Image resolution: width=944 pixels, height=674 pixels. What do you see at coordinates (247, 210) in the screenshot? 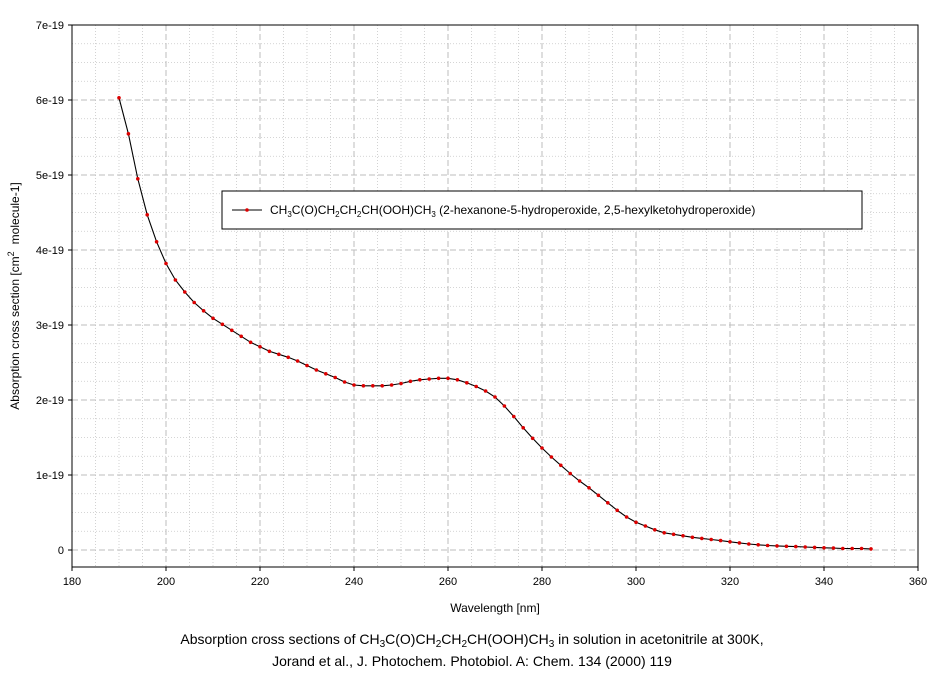
I see `legend-marker-sample` at bounding box center [247, 210].